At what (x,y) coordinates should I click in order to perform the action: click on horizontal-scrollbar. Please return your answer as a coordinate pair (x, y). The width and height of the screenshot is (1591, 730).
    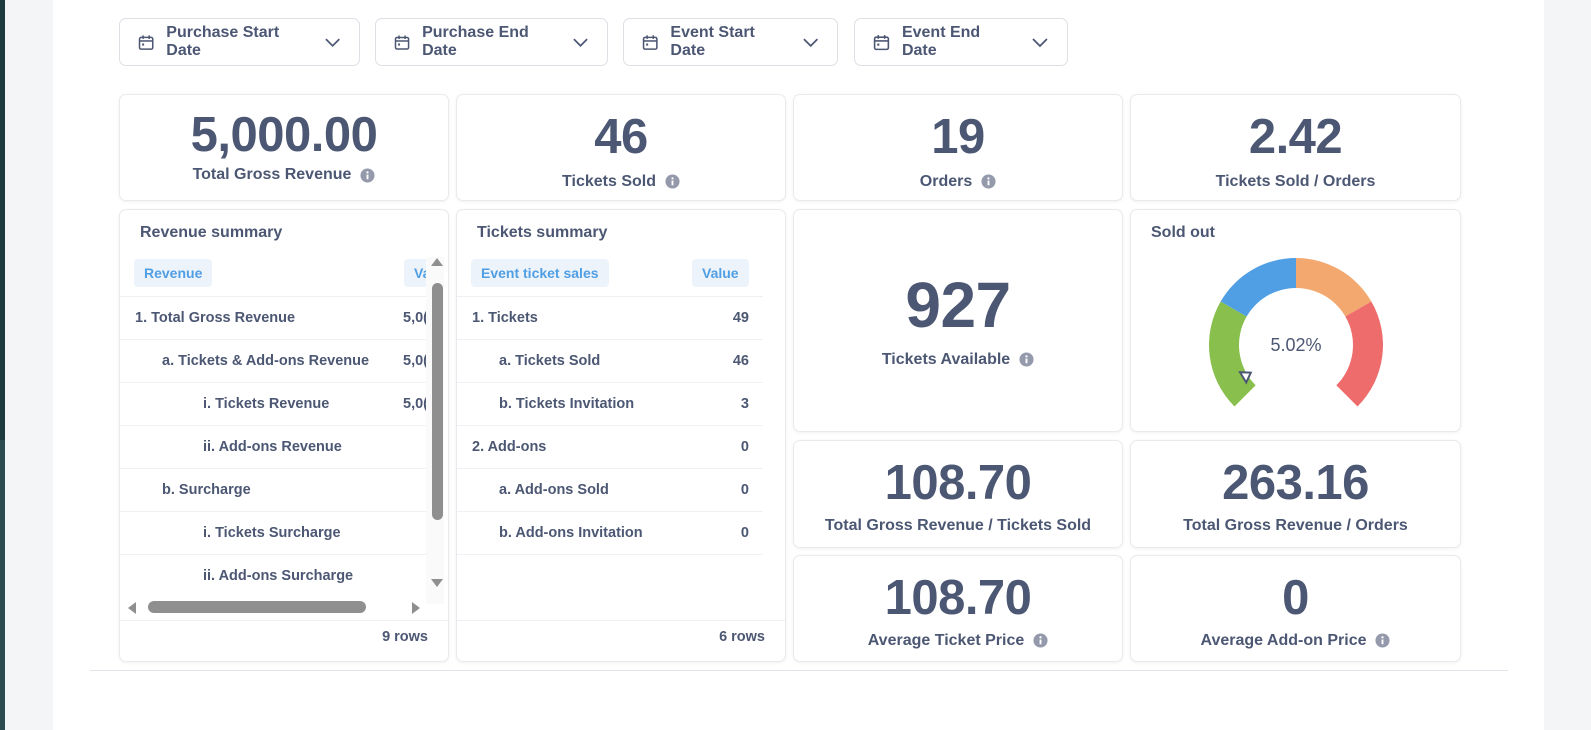
    Looking at the image, I should click on (284, 607).